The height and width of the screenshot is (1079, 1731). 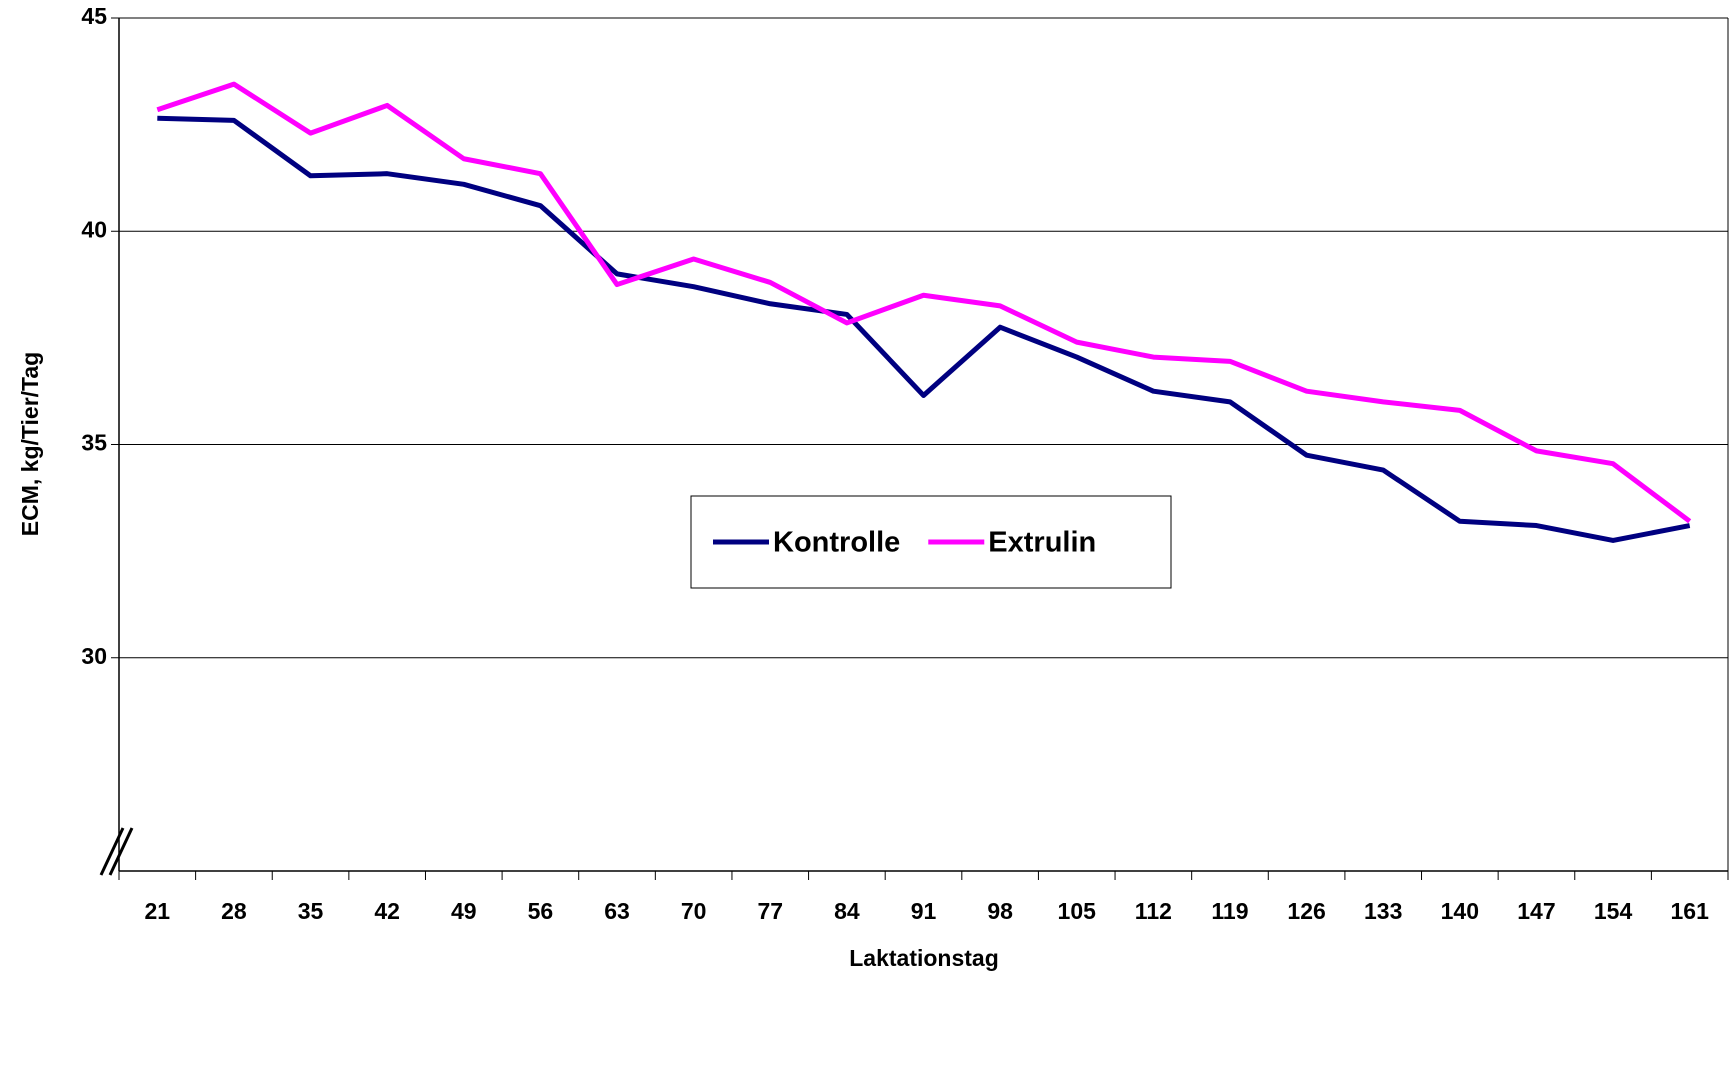 I want to click on x-tick-label: 140, so click(x=1460, y=911).